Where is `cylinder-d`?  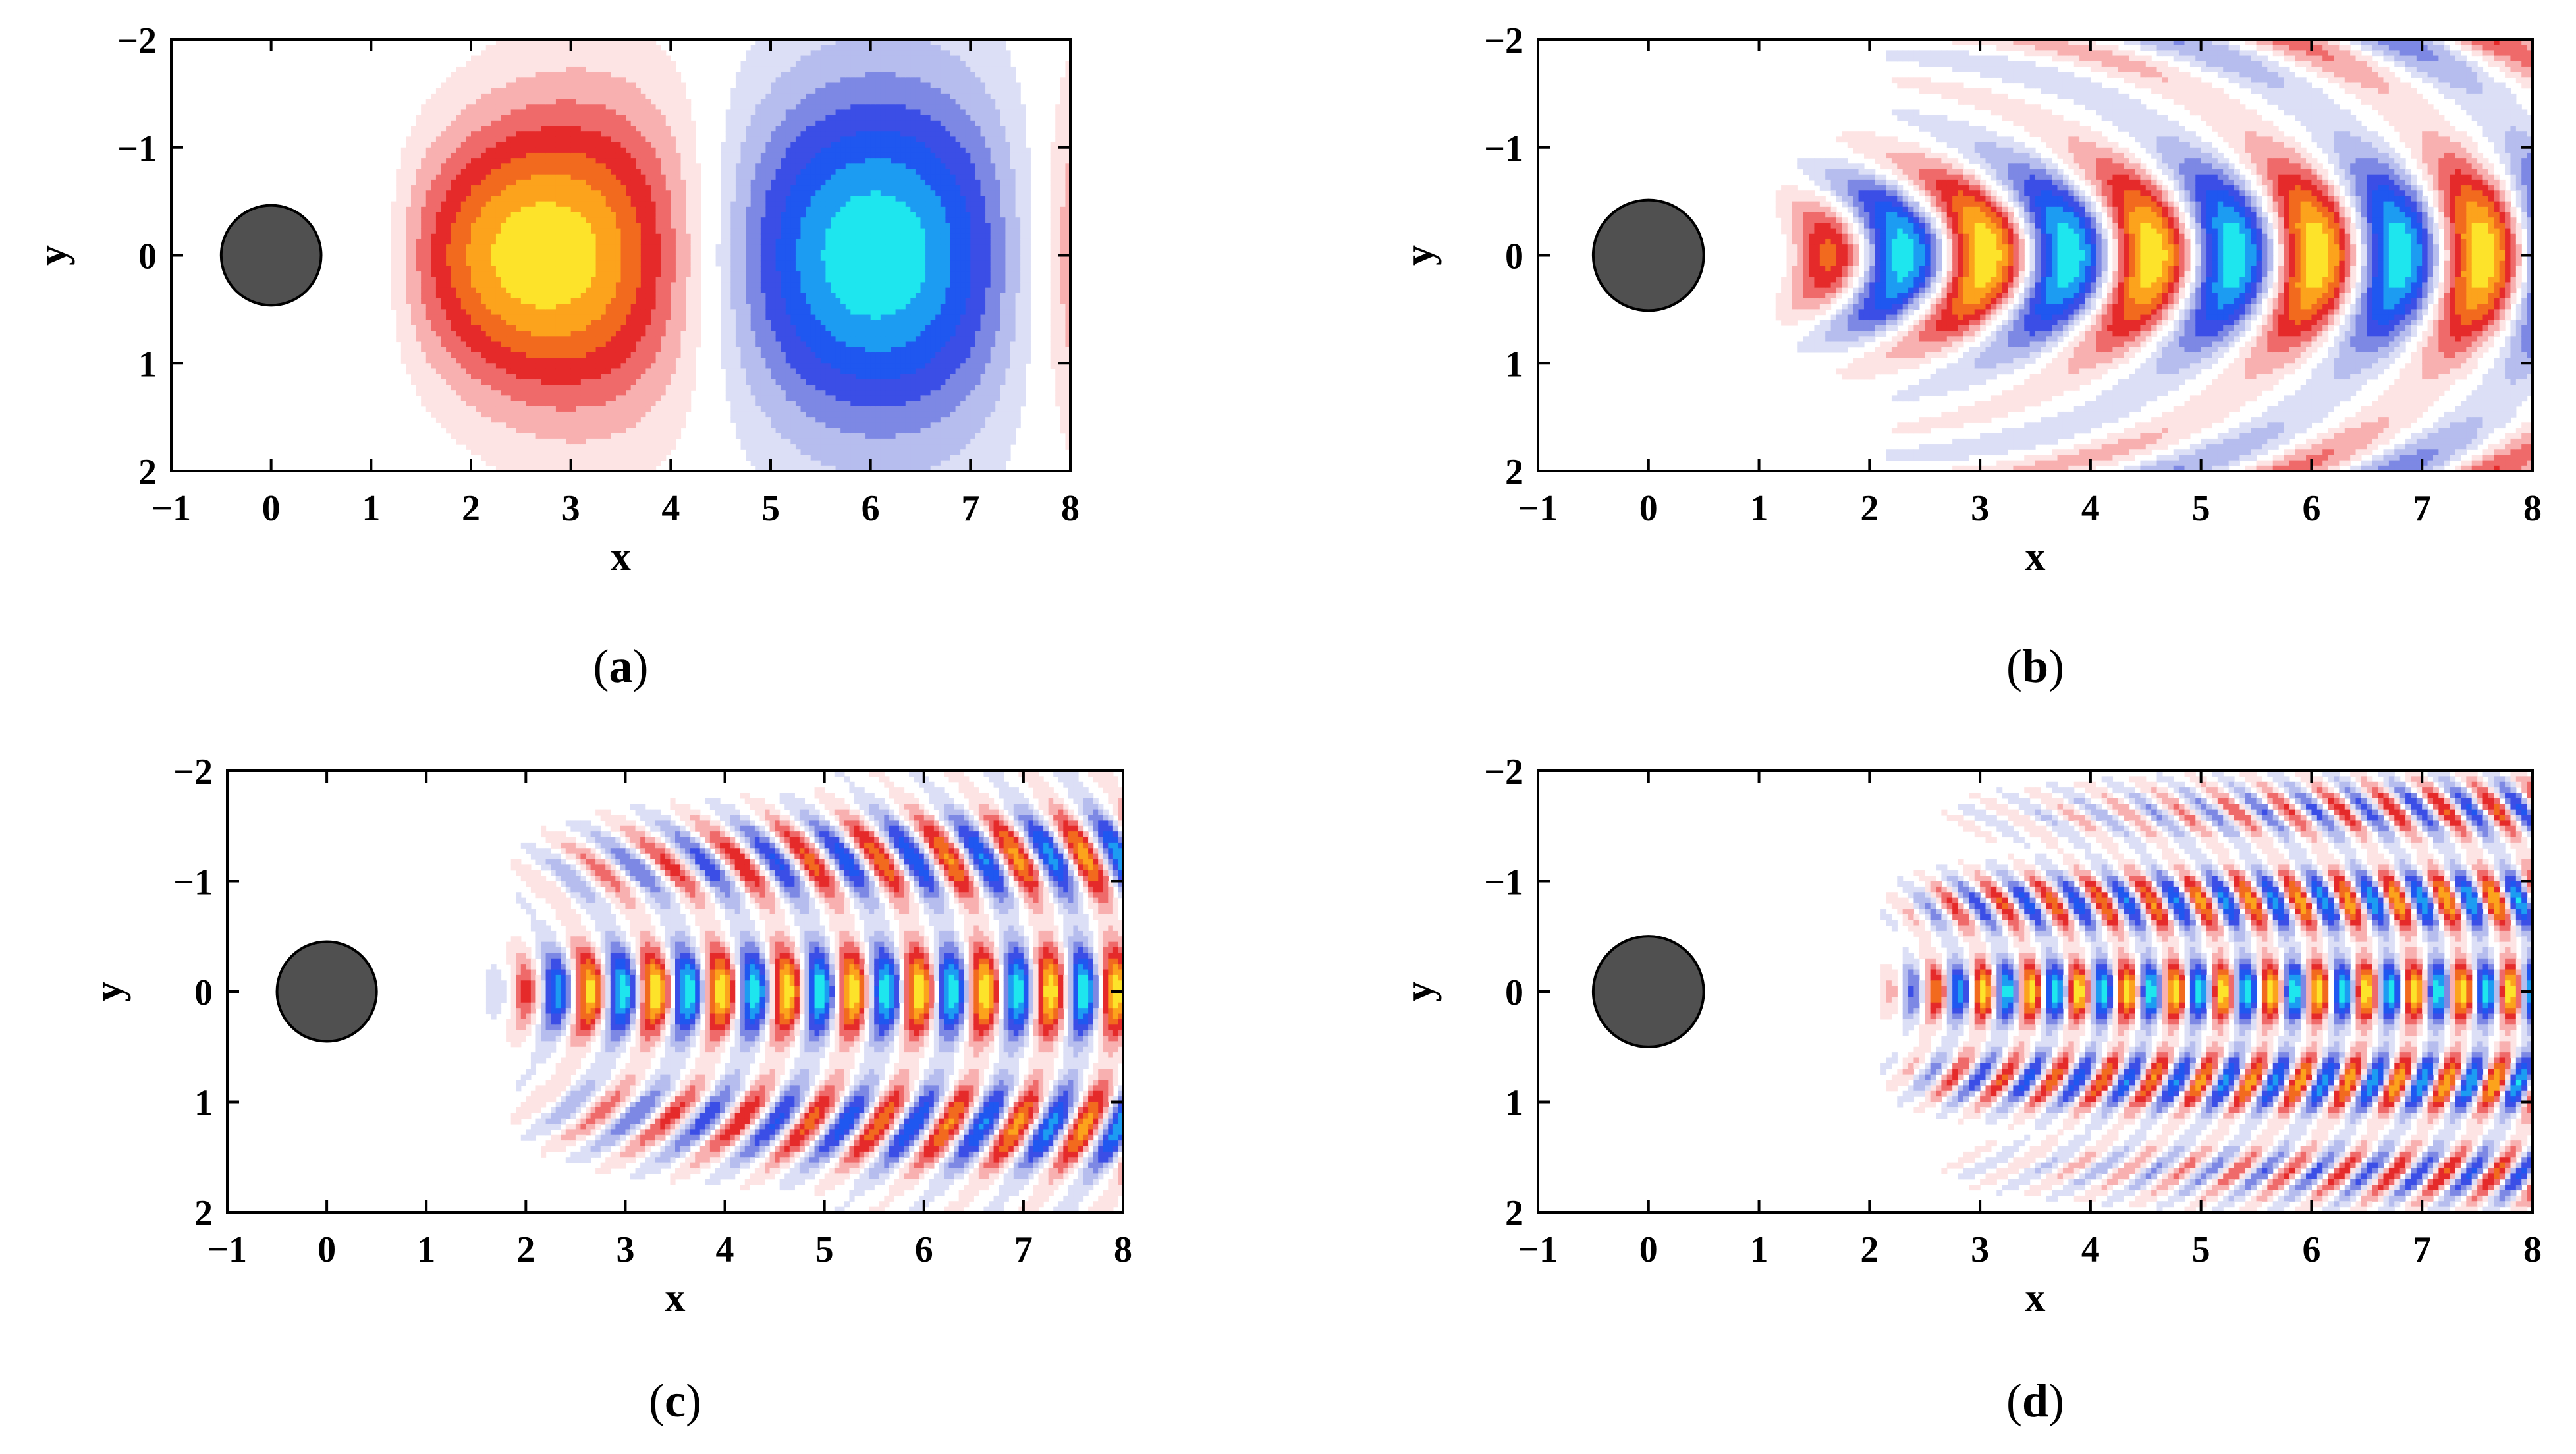
cylinder-d is located at coordinates (1648, 991).